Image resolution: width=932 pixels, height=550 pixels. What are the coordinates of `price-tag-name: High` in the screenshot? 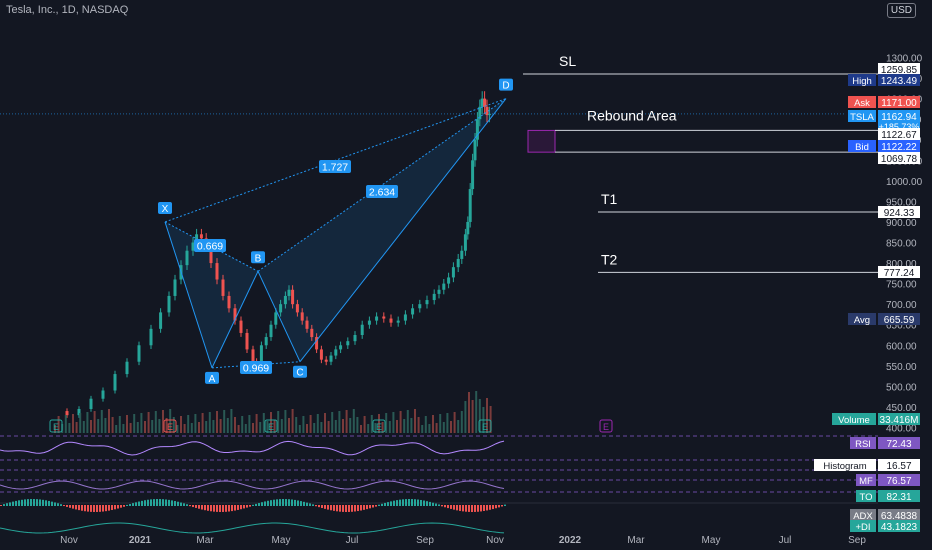 It's located at (862, 81).